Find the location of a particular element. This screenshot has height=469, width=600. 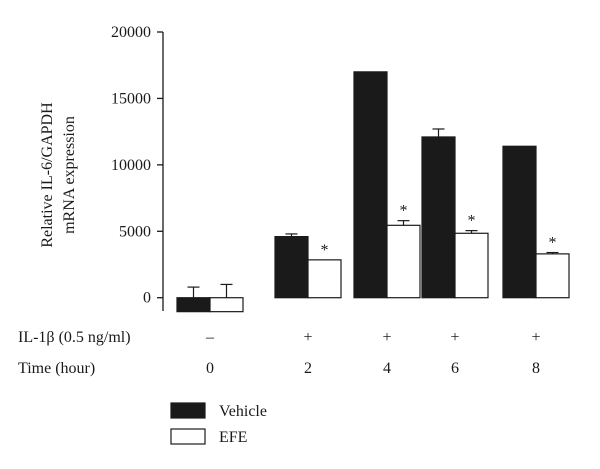

y-axis-label-line-1: Relative IL-6/GAPDH is located at coordinates (47, 175).